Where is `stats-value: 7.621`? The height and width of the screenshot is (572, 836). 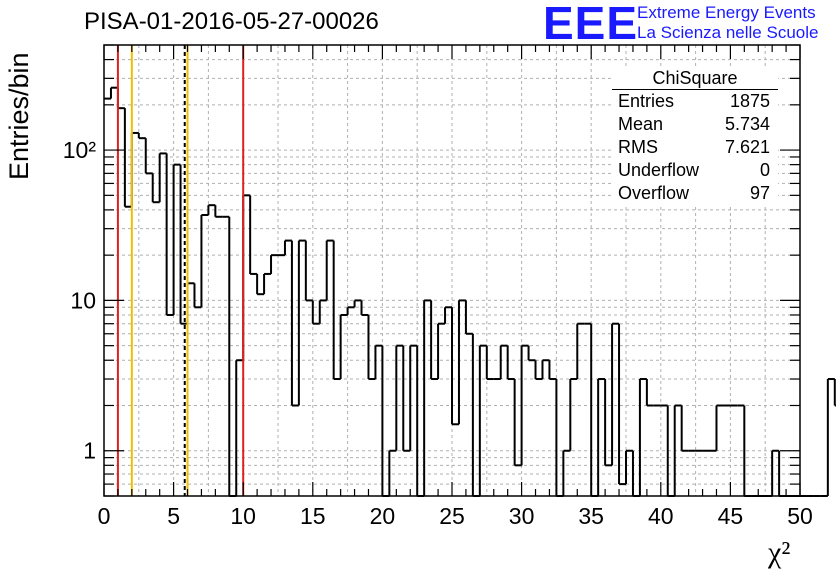
stats-value: 7.621 is located at coordinates (747, 147).